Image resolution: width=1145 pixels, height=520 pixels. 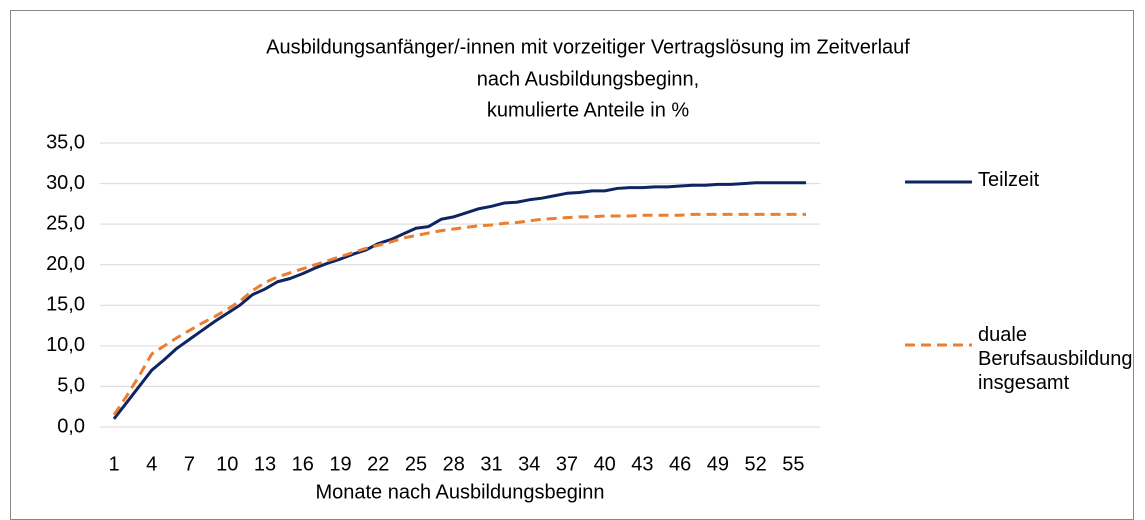 I want to click on y-tick-label: 30,0, so click(x=65, y=183).